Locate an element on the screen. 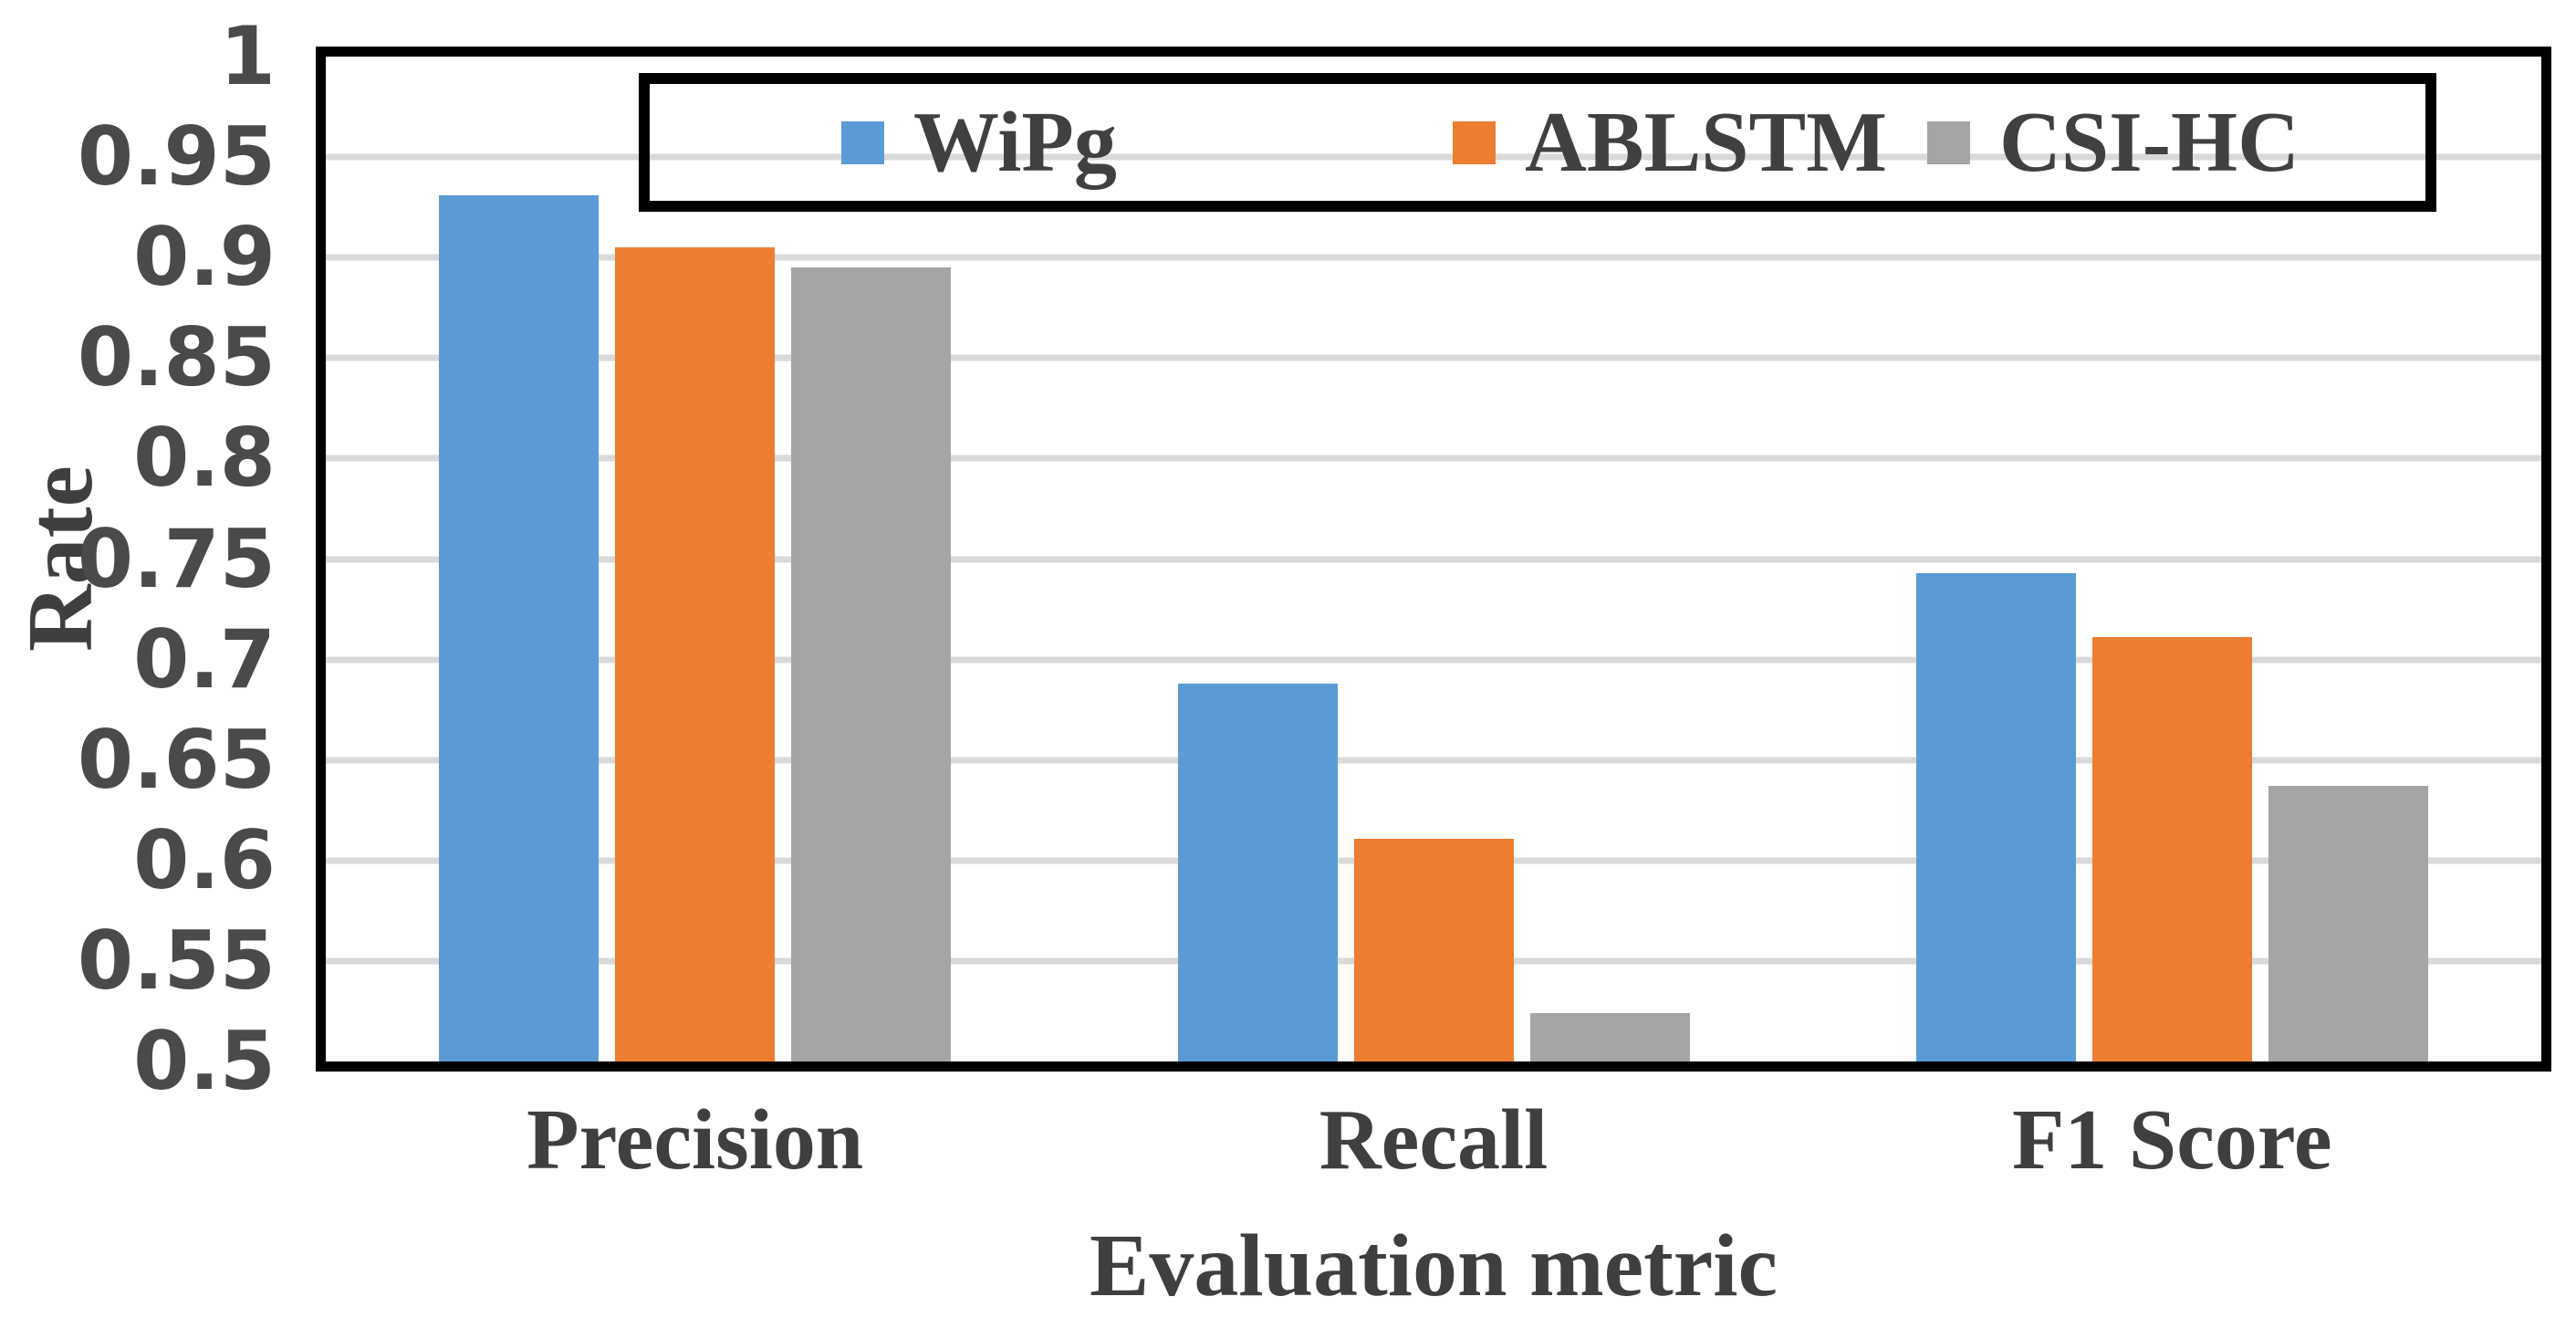 The image size is (2576, 1328). y-axis-tick-labels: 1 0.95 0.9 0.85 0.8 0.75 0.7 0.65 0.6 0.55 0.5 is located at coordinates (138, 559).